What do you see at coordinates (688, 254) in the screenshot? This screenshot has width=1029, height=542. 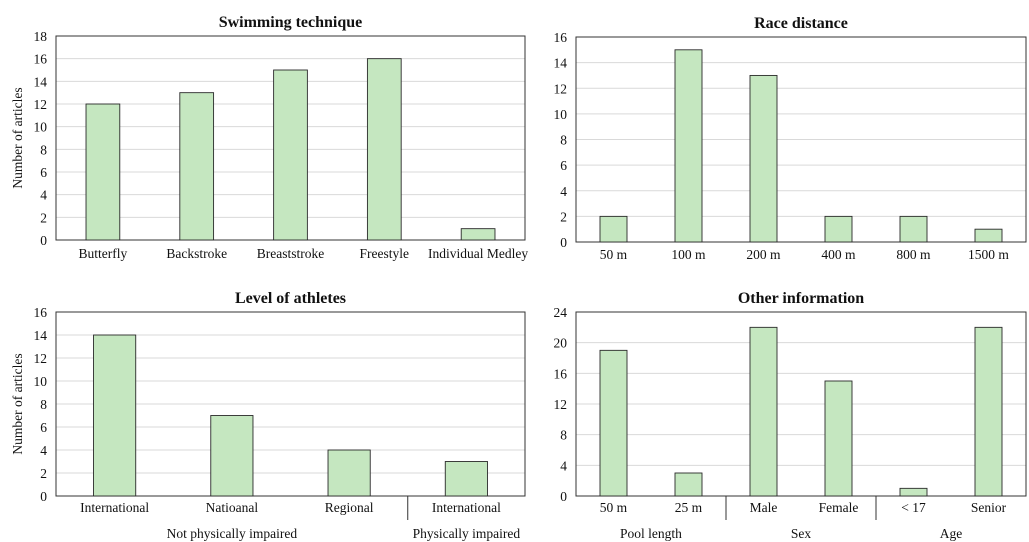 I see `x-tick-label: 100 m` at bounding box center [688, 254].